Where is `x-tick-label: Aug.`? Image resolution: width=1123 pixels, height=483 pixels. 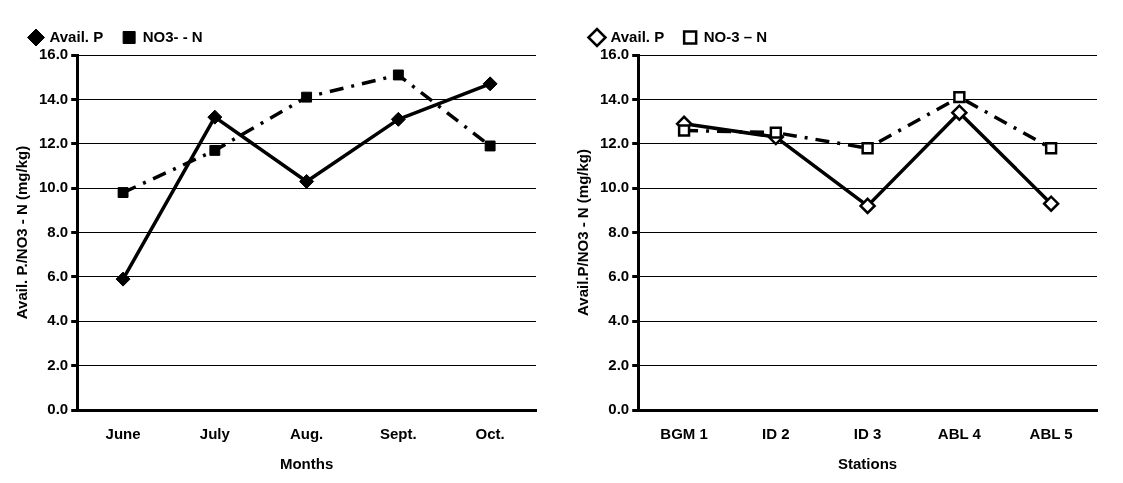 x-tick-label: Aug. is located at coordinates (306, 434).